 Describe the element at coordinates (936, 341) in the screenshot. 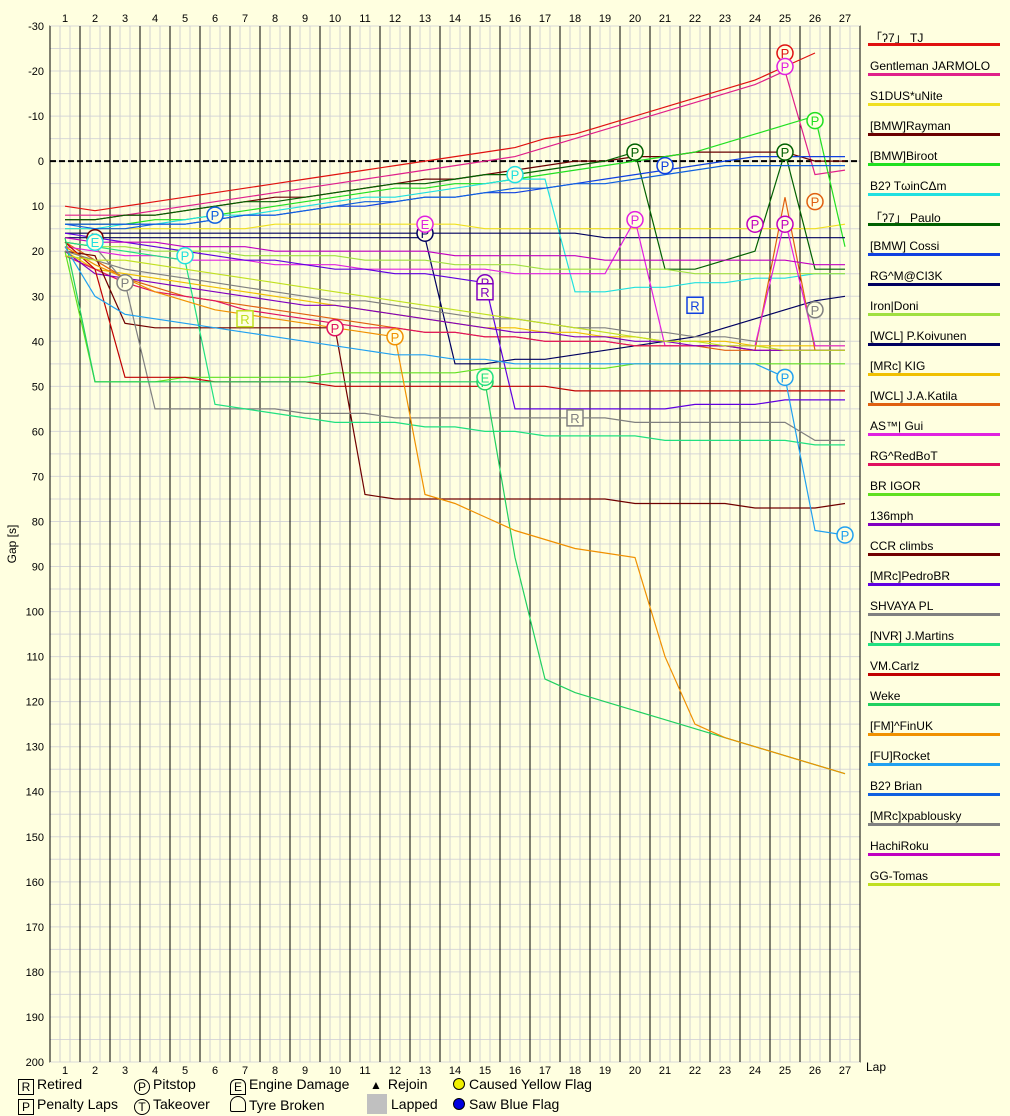

I see `legend-item: [WCL] P.Koivunen` at that location.